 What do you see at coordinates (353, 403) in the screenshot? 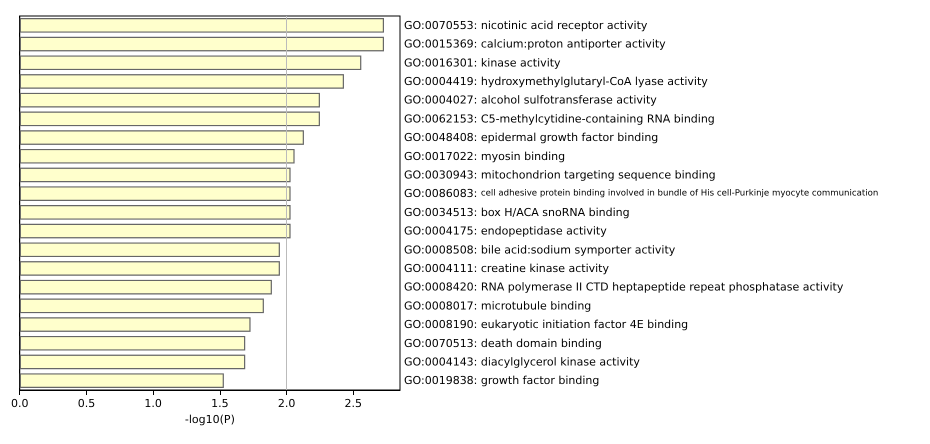
I see `x-tick-label: 2.5` at bounding box center [353, 403].